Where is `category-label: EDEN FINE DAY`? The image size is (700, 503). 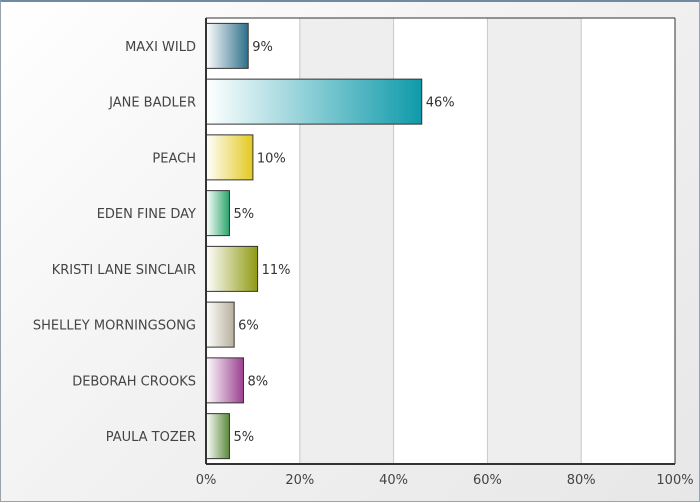 category-label: EDEN FINE DAY is located at coordinates (146, 214).